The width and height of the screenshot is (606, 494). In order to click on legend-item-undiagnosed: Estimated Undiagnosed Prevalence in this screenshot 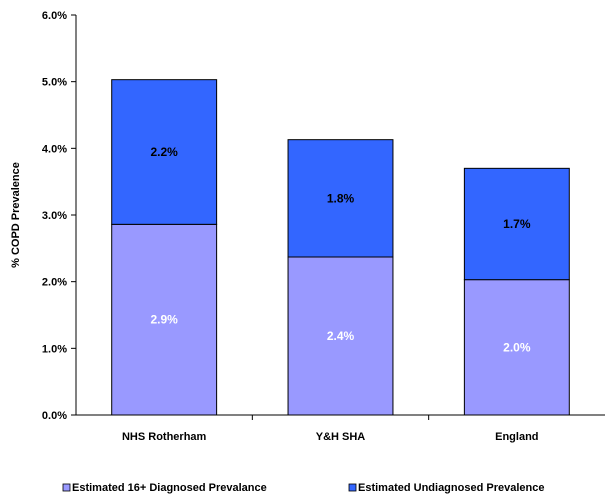, I will do `click(446, 488)`.